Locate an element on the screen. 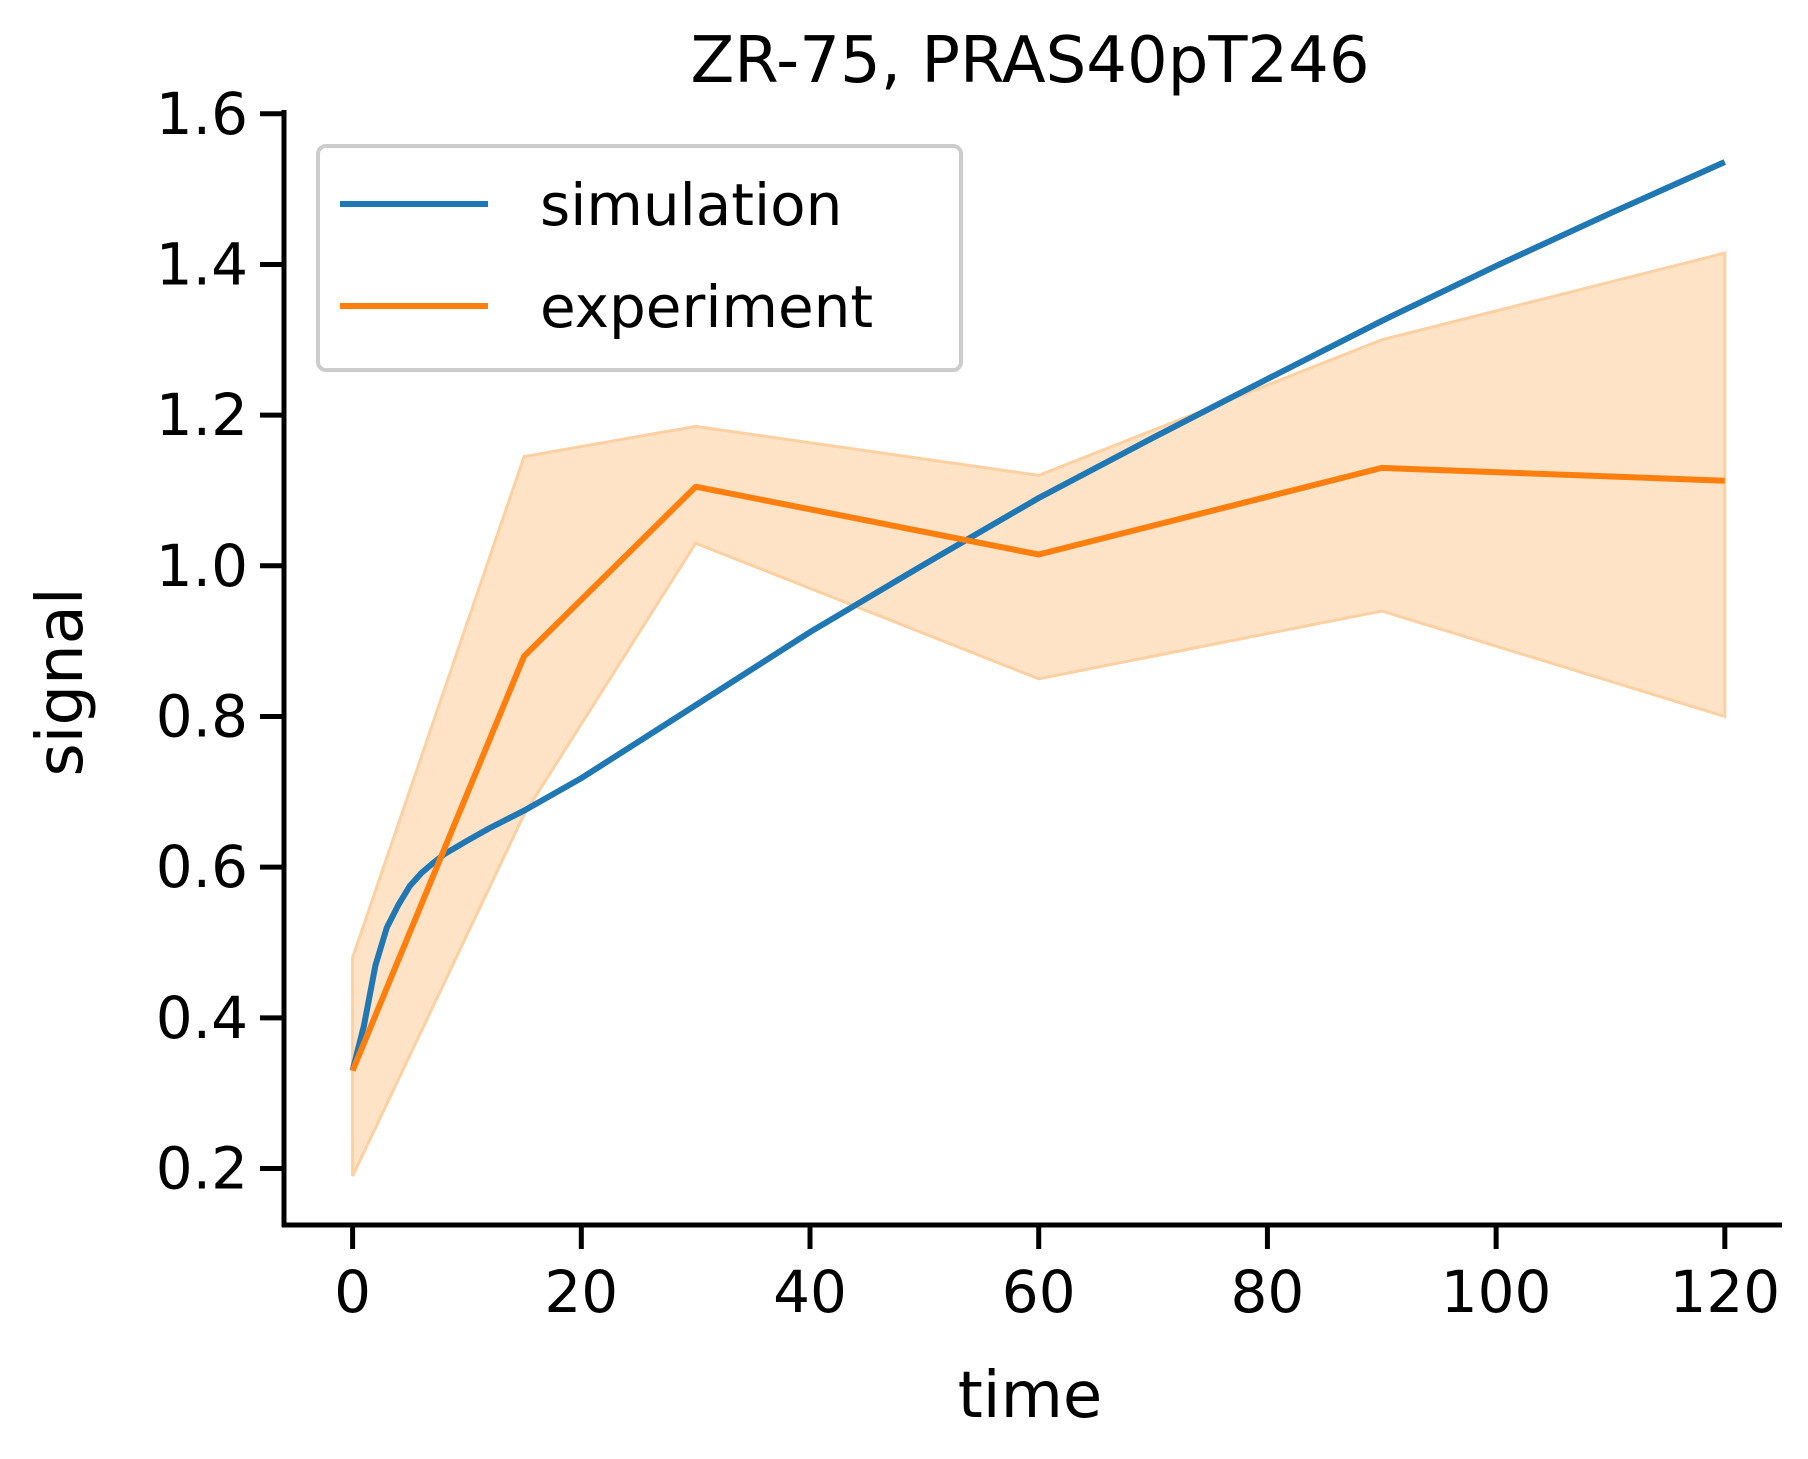  x-tick-label: 80 is located at coordinates (1268, 1292).